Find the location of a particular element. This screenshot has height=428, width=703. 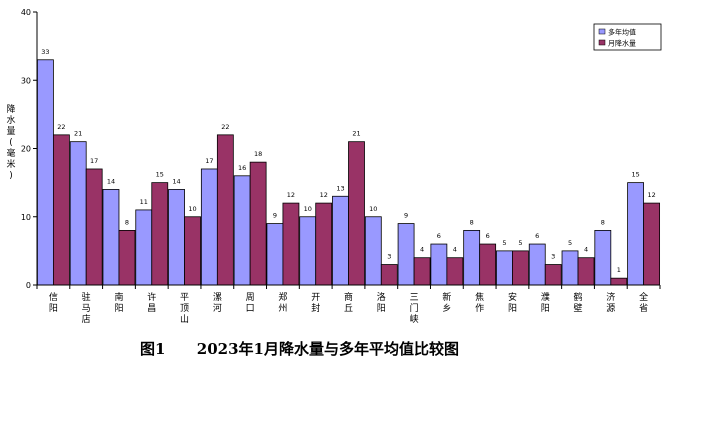

figure-title: 2023年1月降水量与多年平均值比较图 is located at coordinates (327, 349).